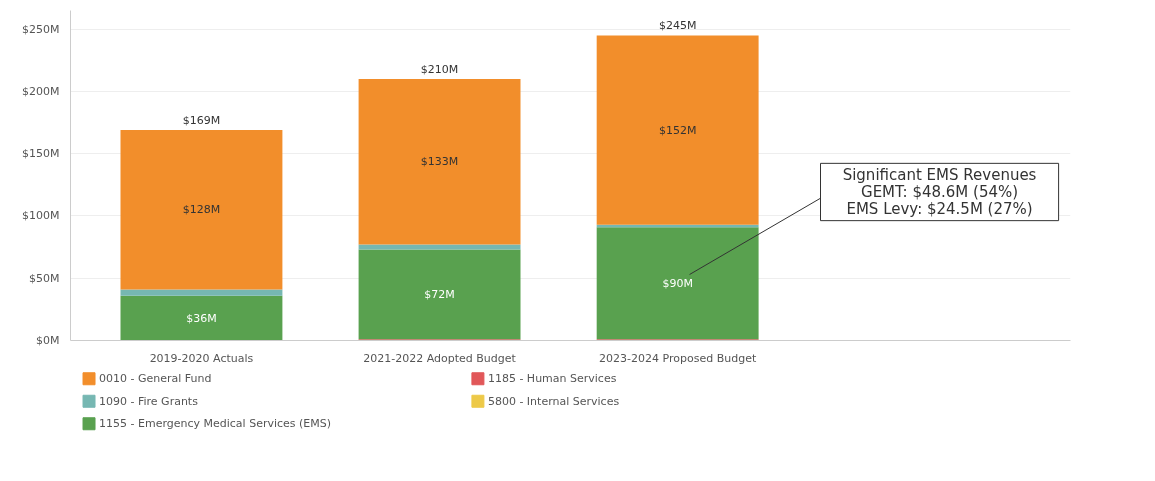 The height and width of the screenshot is (481, 1155). What do you see at coordinates (201, 358) in the screenshot?
I see `x-tick-label: 2019-2020 Actuals` at bounding box center [201, 358].